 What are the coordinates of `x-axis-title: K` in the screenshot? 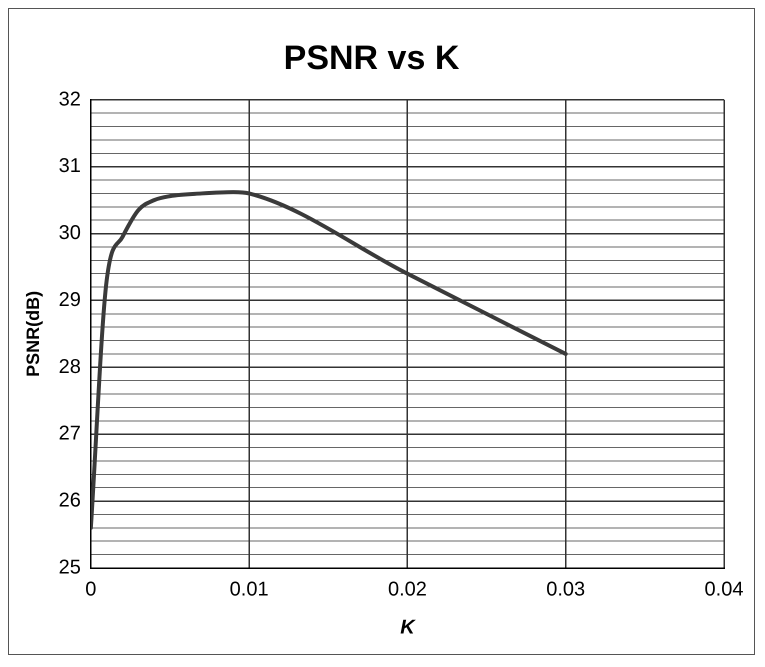 It's located at (408, 627).